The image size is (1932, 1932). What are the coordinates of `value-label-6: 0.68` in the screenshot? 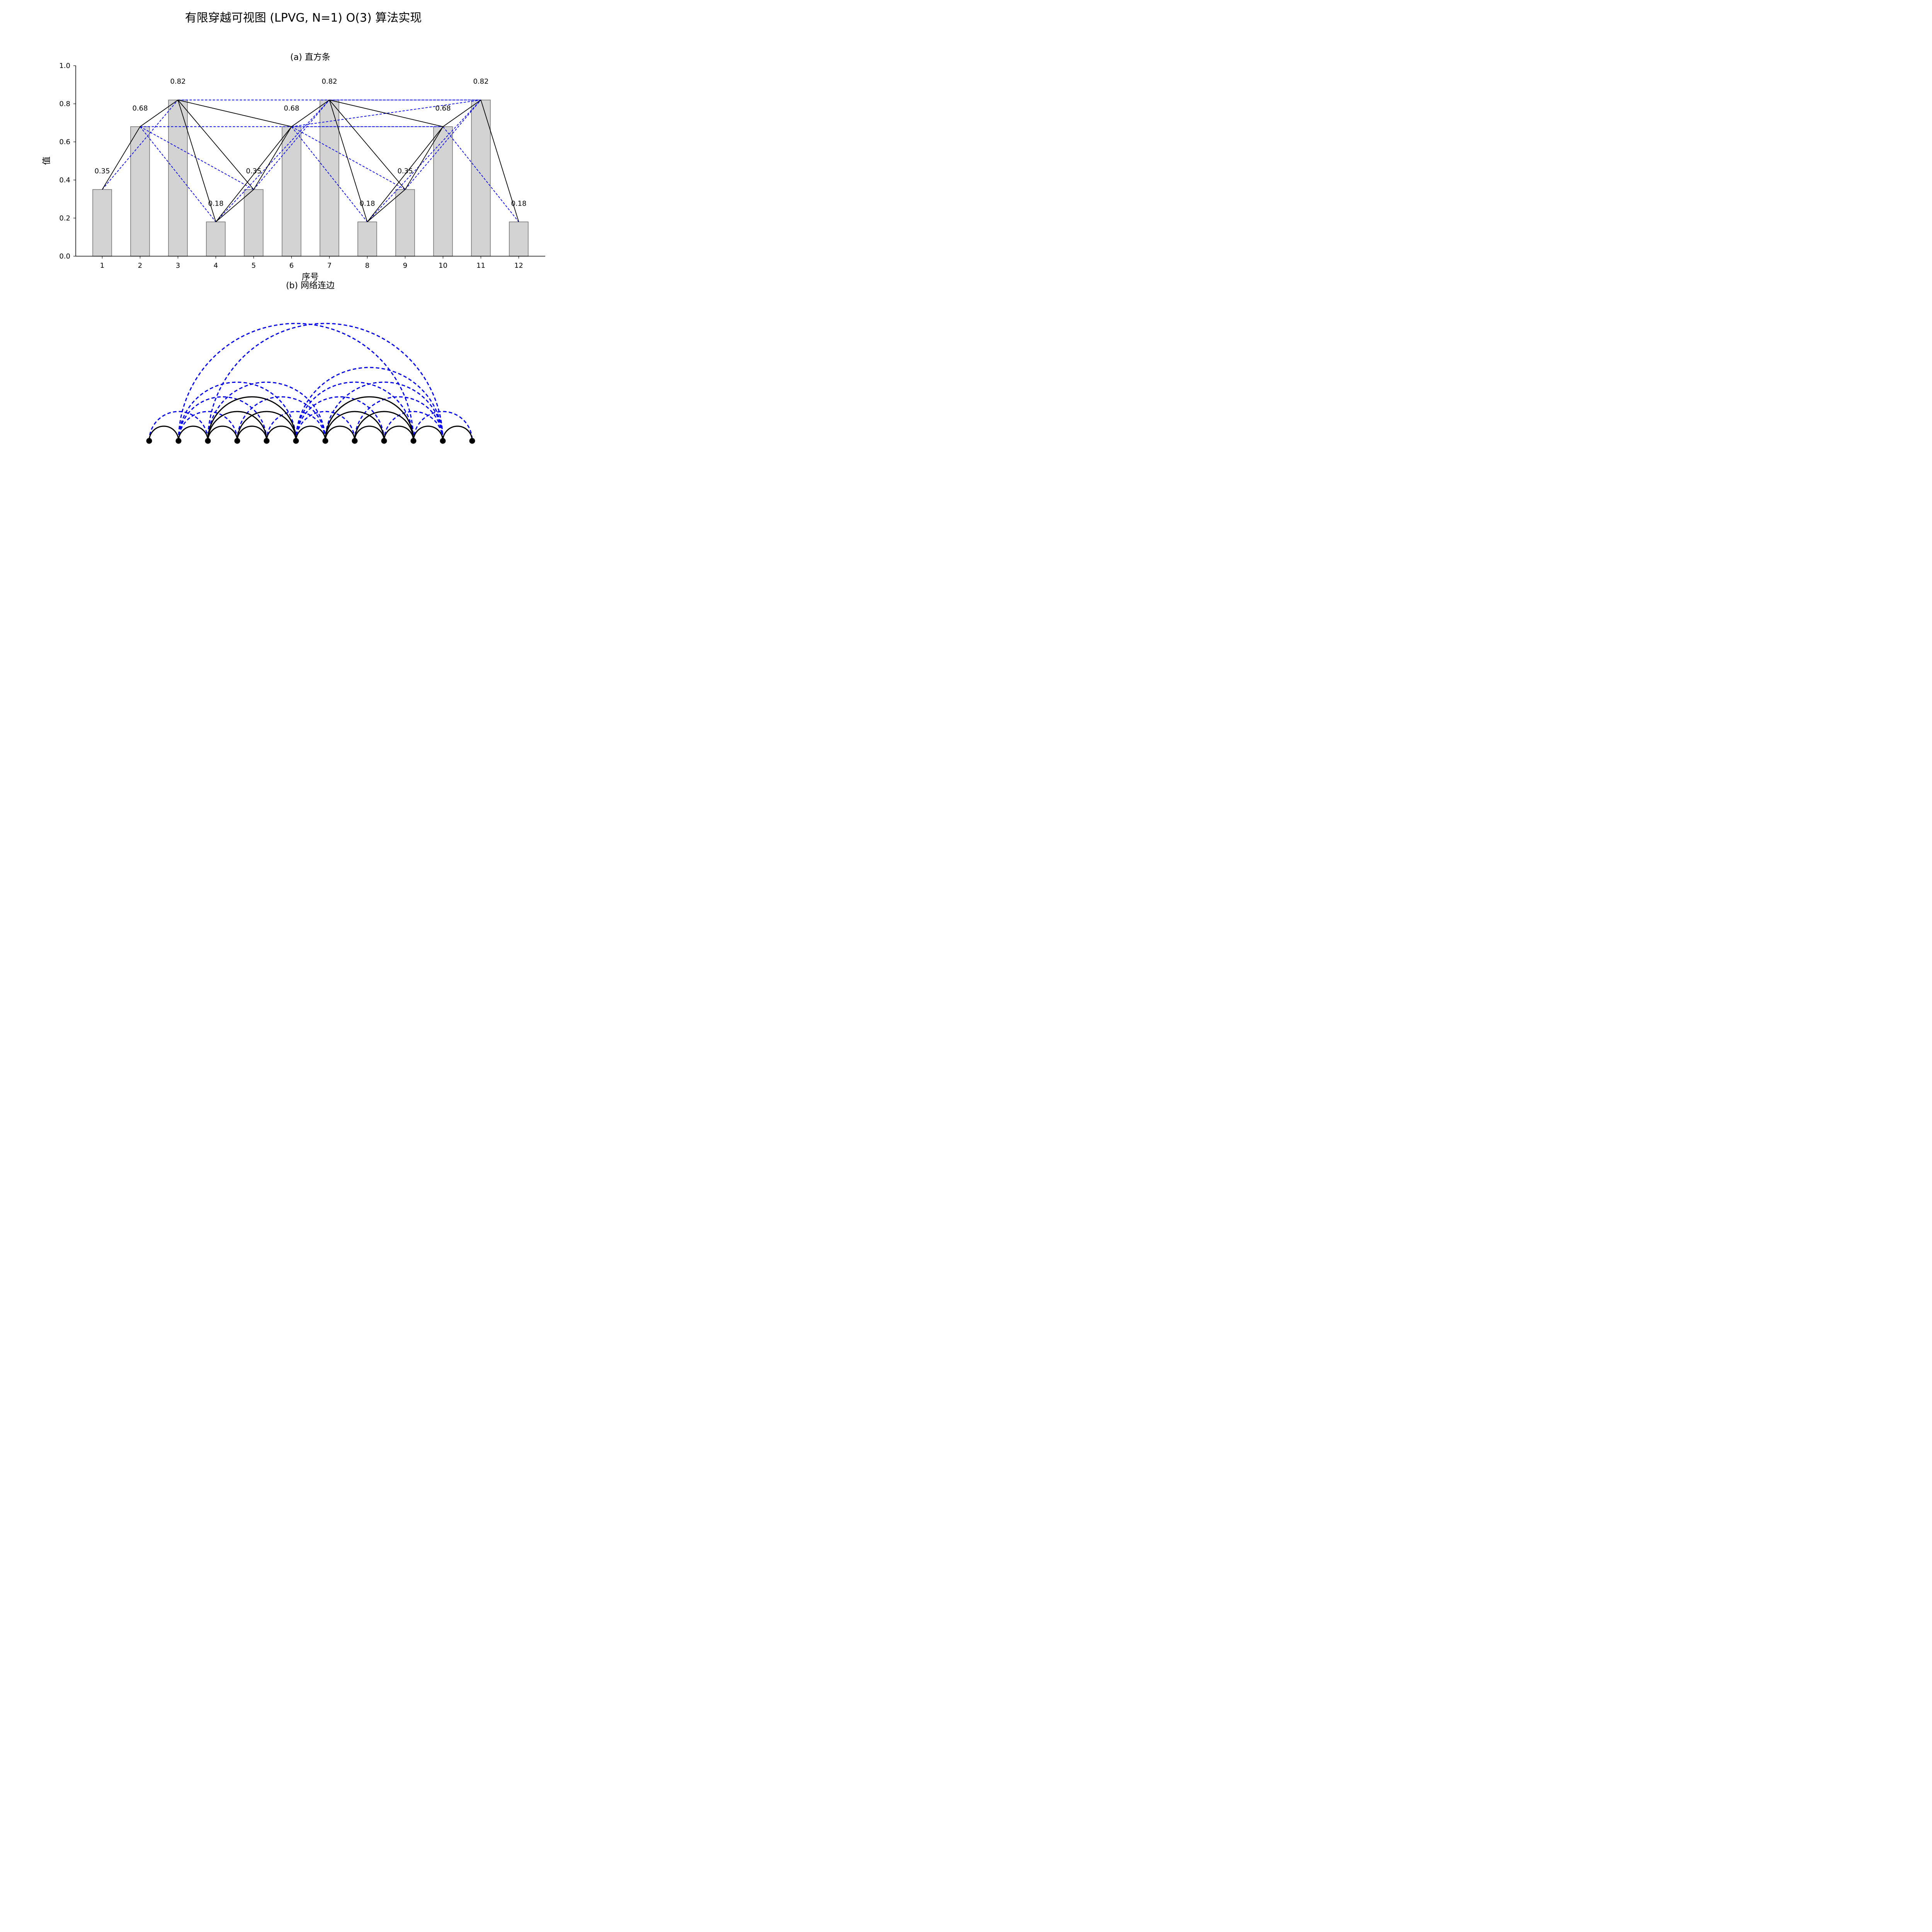 It's located at (291, 108).